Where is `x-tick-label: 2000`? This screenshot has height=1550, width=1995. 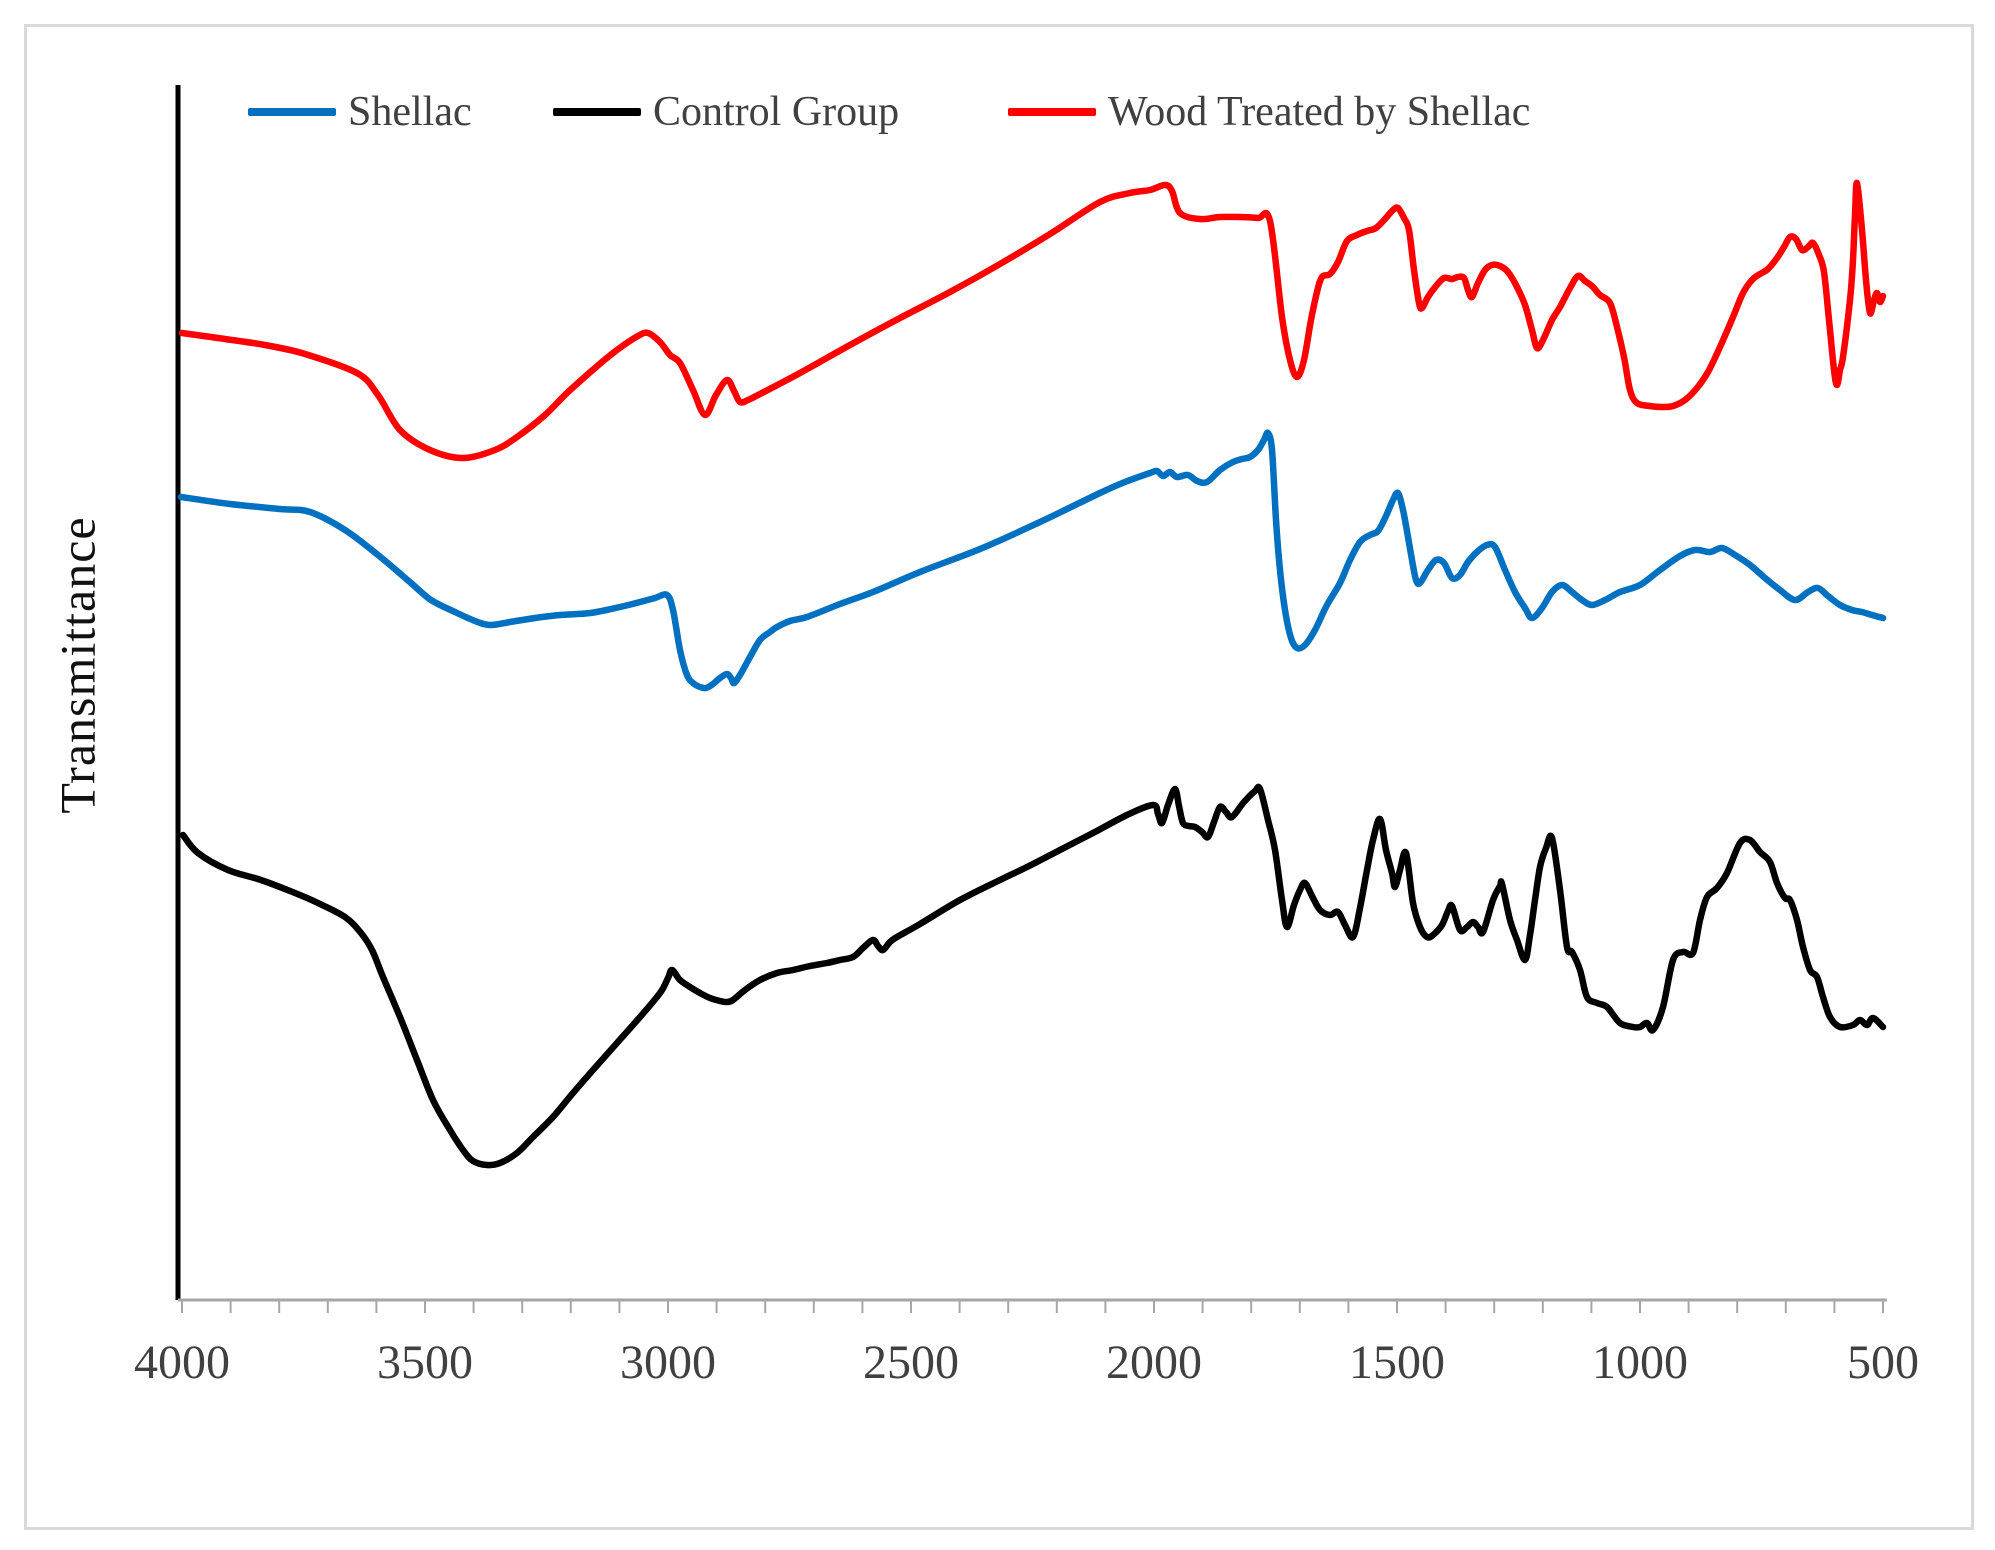
x-tick-label: 2000 is located at coordinates (1154, 1362).